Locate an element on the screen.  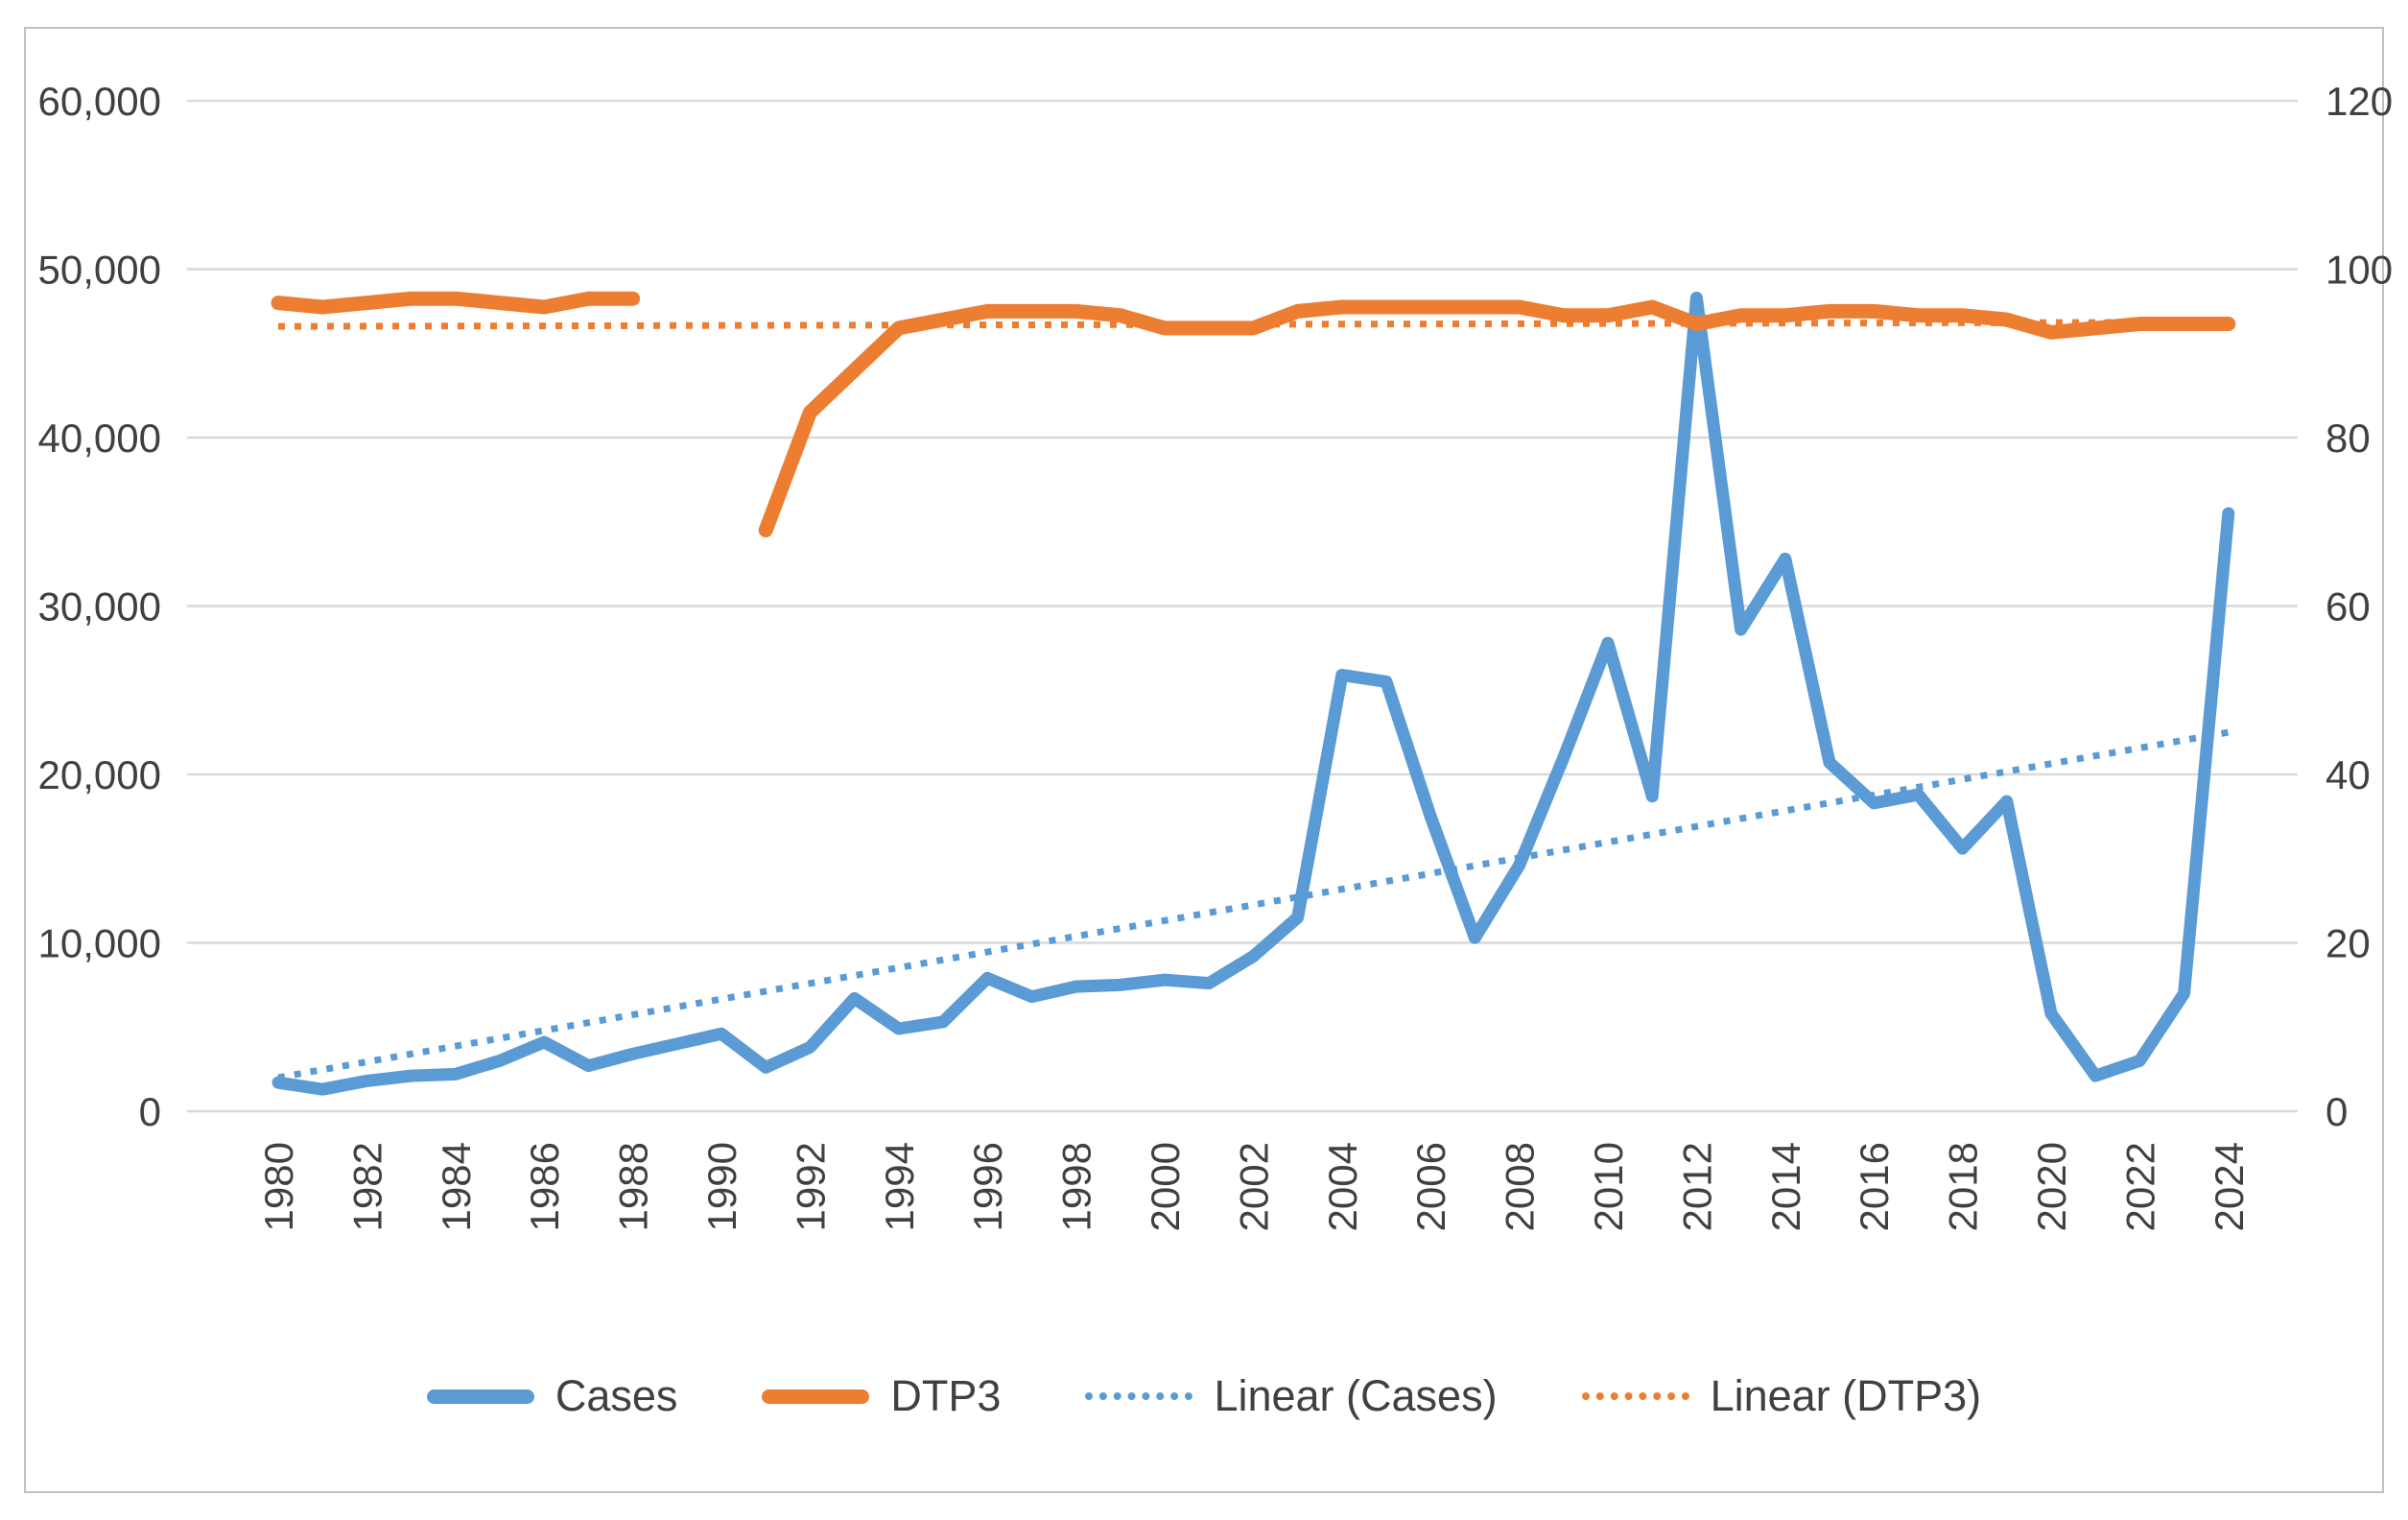
legend-label-linear-cases: Linear (Cases) is located at coordinates (1356, 1395).